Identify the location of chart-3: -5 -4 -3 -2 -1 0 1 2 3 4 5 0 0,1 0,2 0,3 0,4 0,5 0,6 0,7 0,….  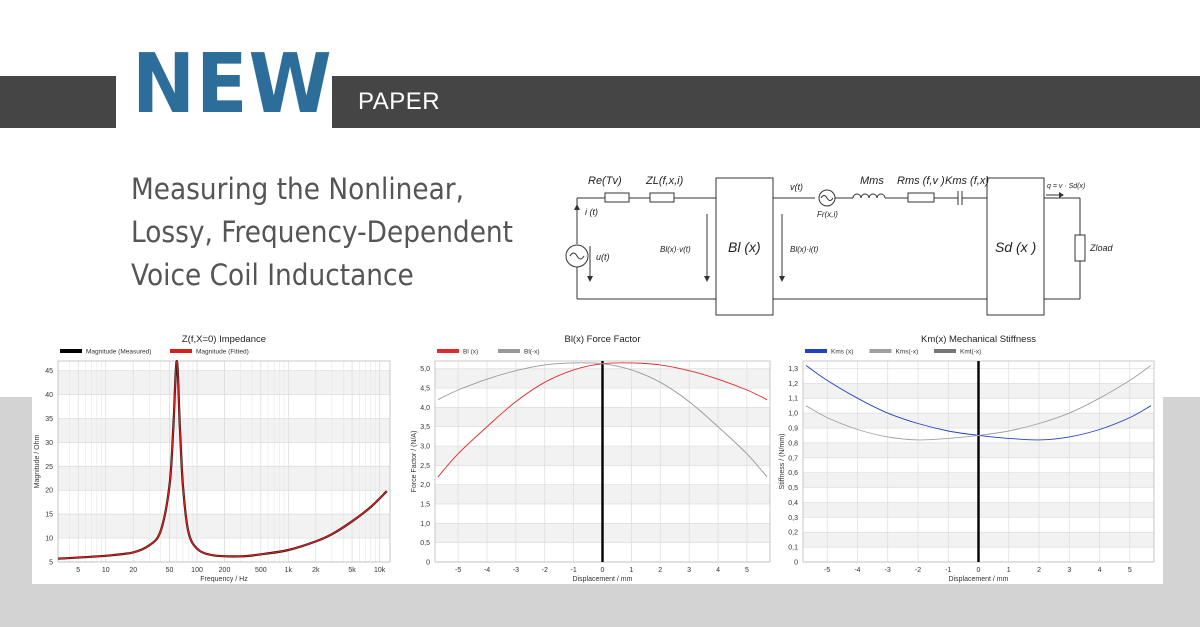
(967, 458).